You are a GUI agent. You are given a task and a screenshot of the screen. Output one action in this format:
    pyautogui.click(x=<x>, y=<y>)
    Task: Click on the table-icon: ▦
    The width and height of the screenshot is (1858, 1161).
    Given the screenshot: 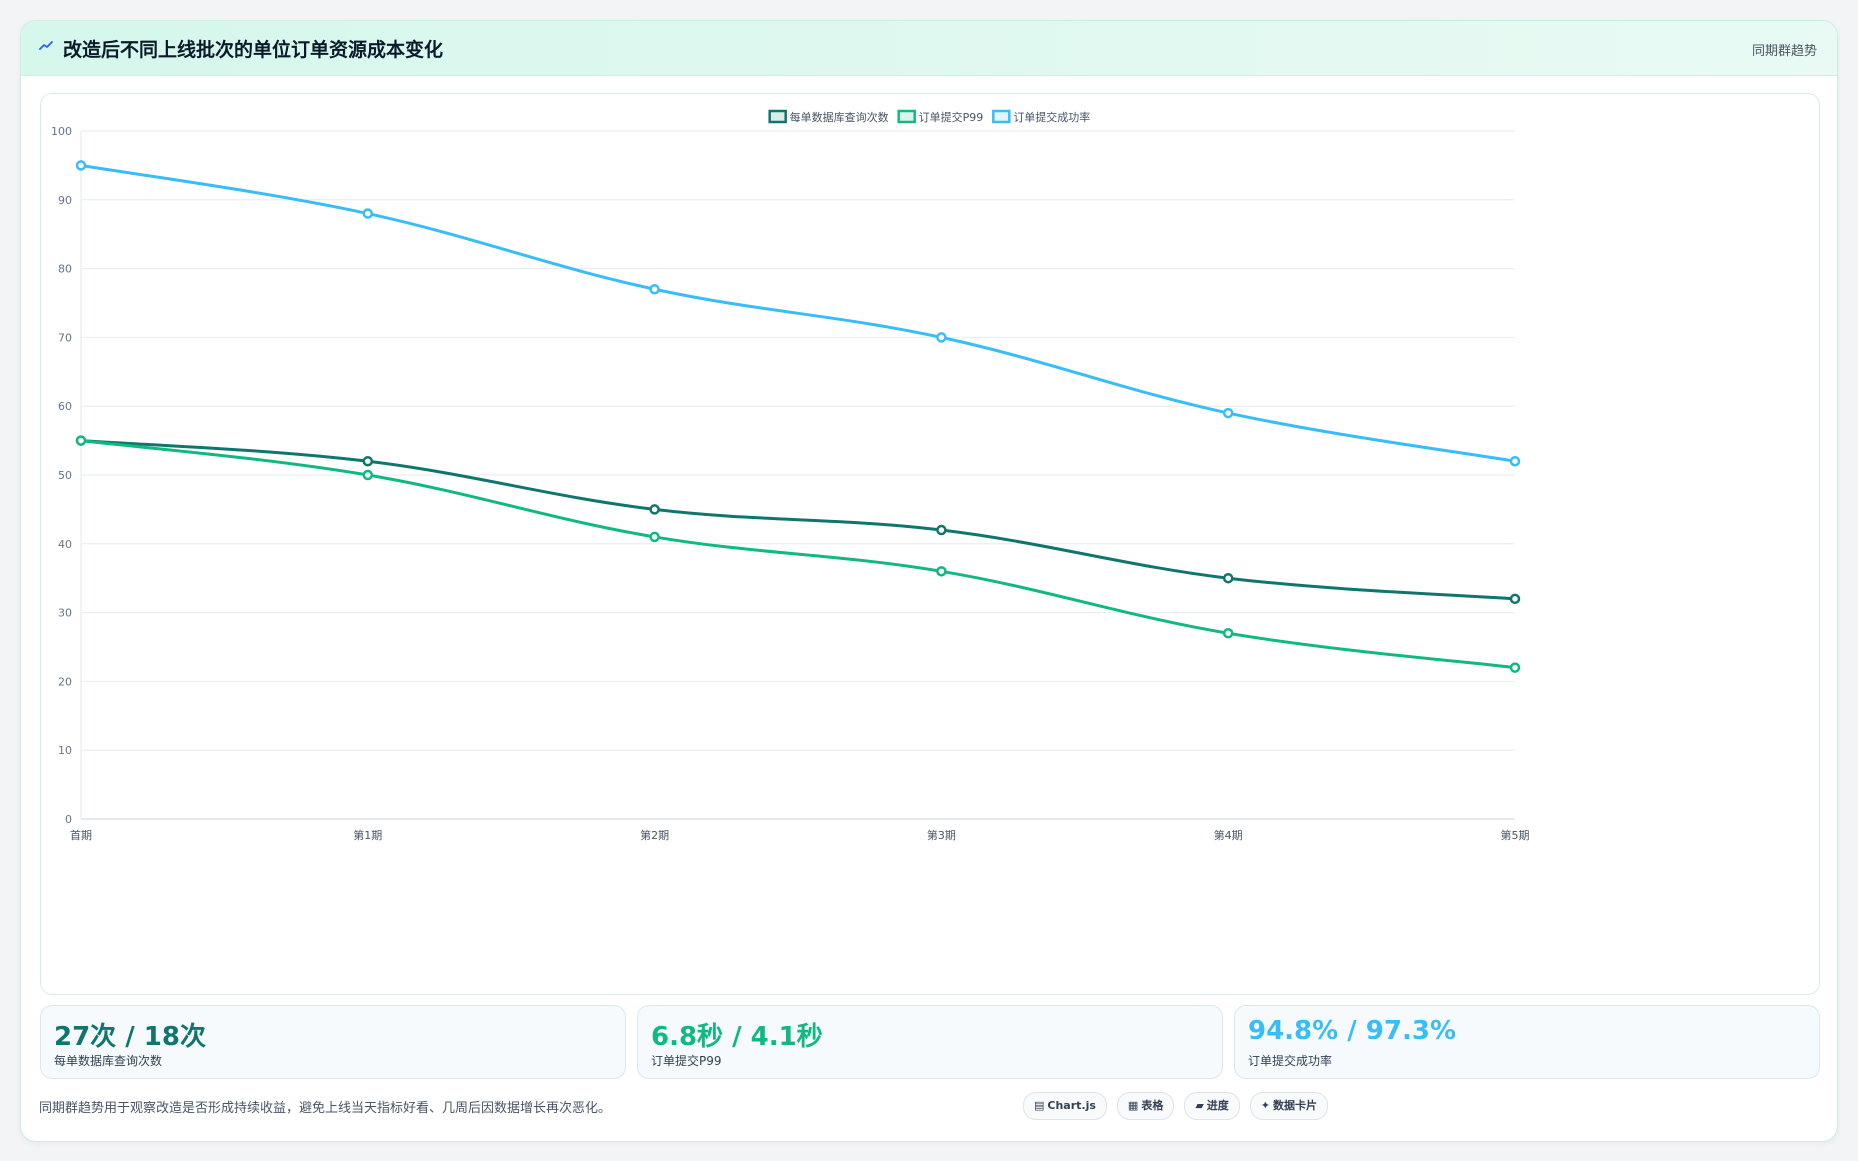 What is the action you would take?
    pyautogui.click(x=1133, y=1105)
    